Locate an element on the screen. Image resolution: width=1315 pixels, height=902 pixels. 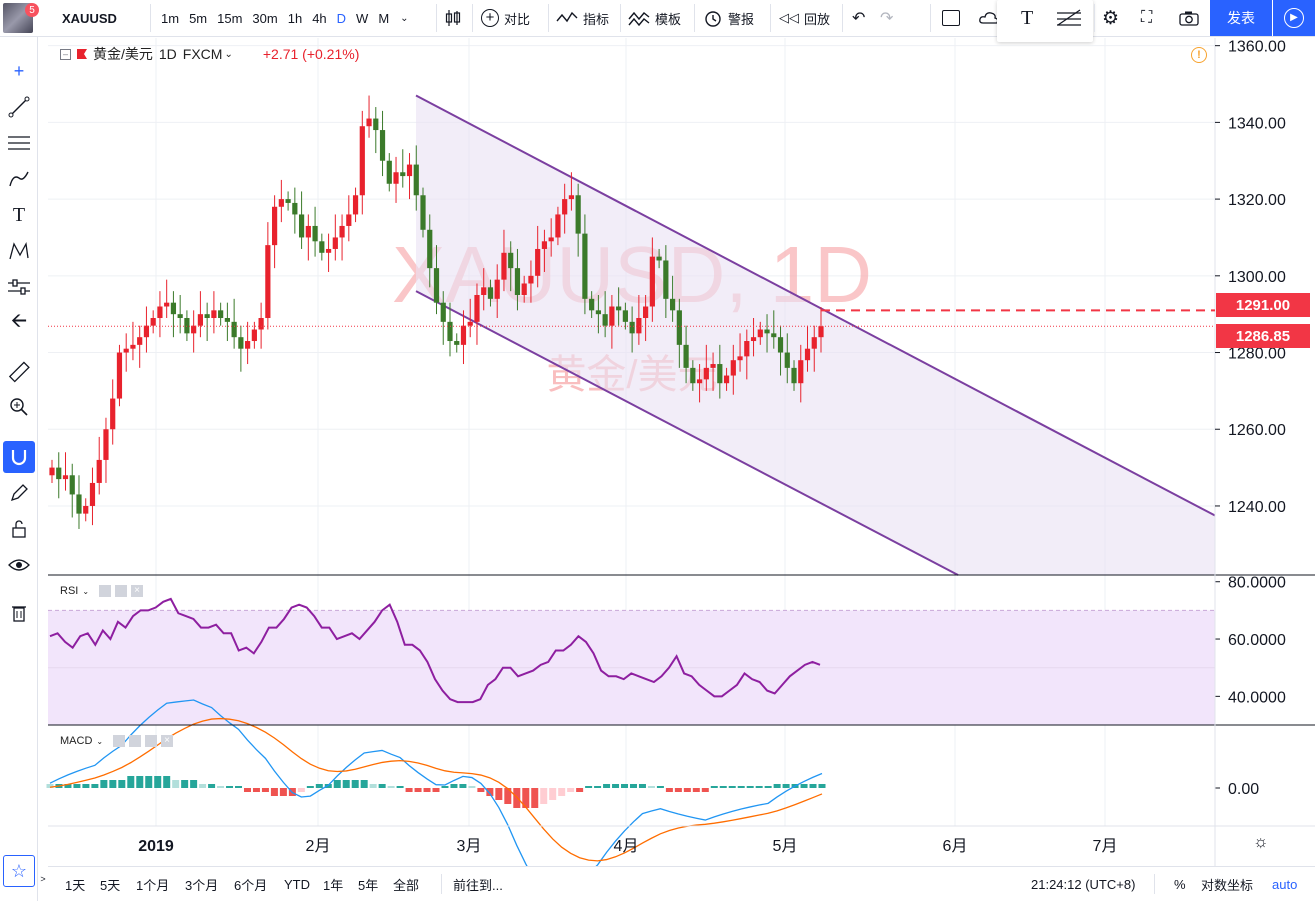
magnet-icon is located at coordinates (19, 457).